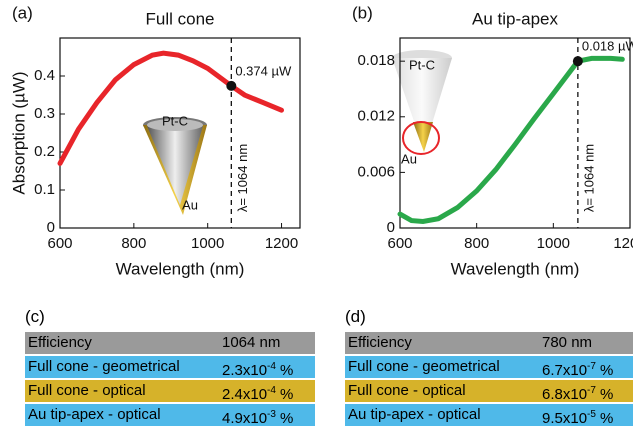 The image size is (633, 440). What do you see at coordinates (565, 370) in the screenshot?
I see `value-base: 6.7x10` at bounding box center [565, 370].